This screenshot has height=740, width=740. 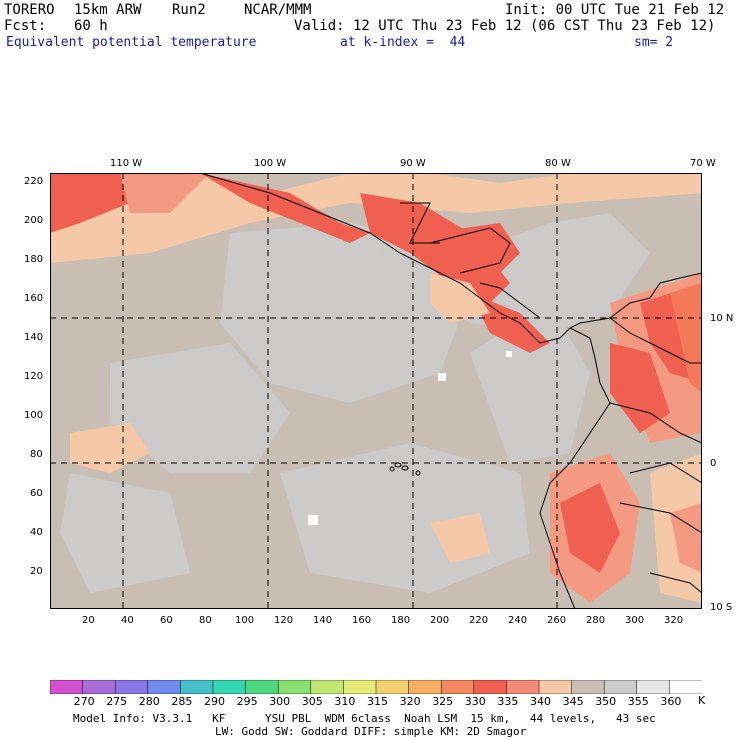 I want to click on model-name: TORERO, so click(x=29, y=10).